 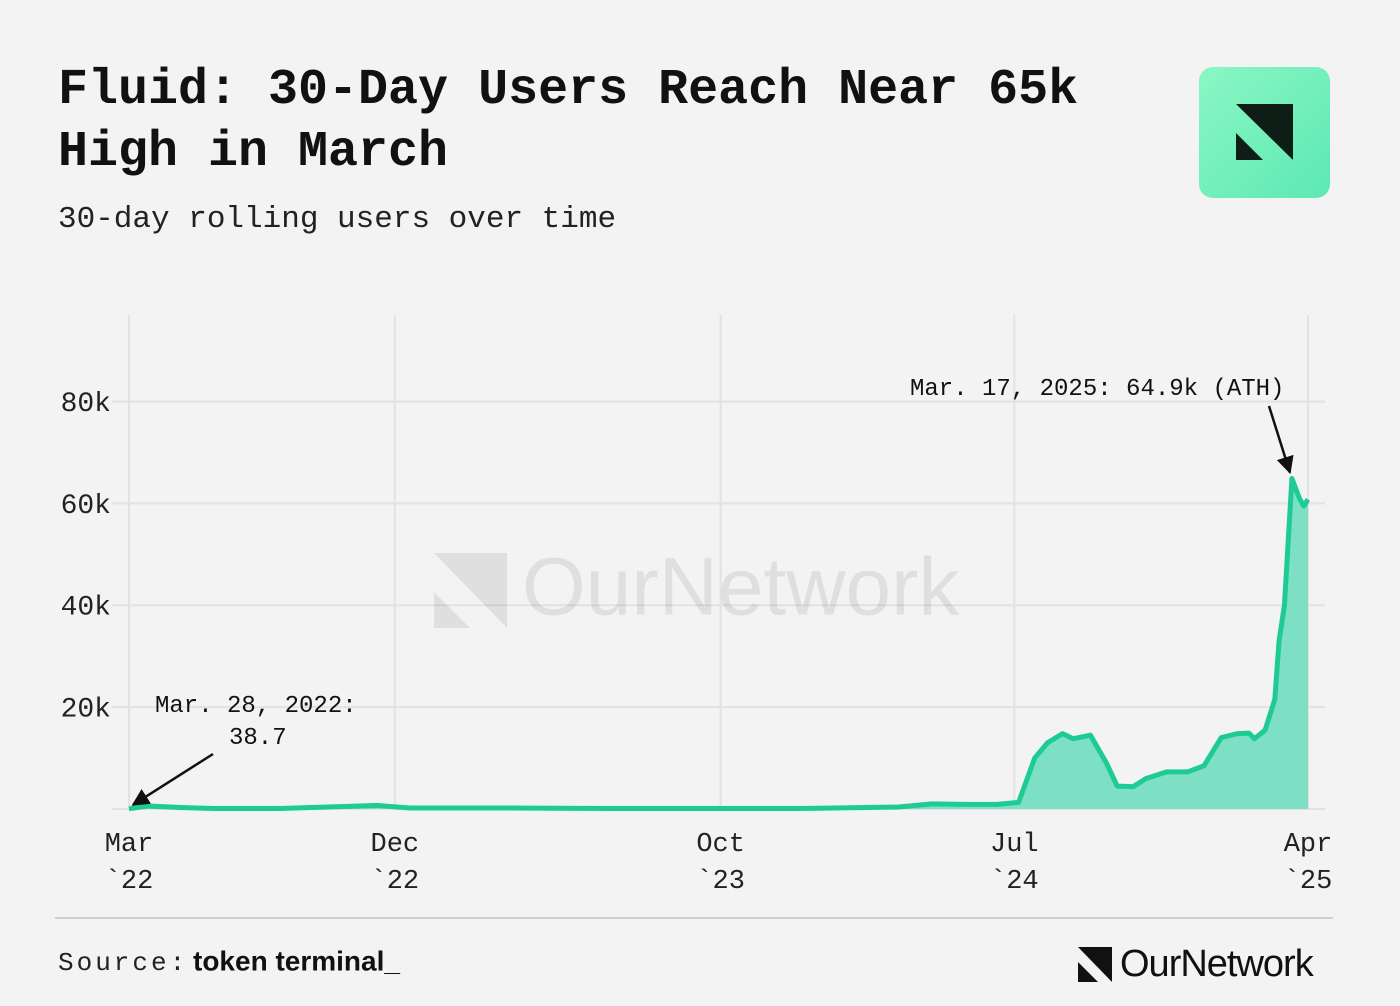 I want to click on annotation: Mar. 17, 2025: 64.9k (ATH), so click(x=1097, y=389).